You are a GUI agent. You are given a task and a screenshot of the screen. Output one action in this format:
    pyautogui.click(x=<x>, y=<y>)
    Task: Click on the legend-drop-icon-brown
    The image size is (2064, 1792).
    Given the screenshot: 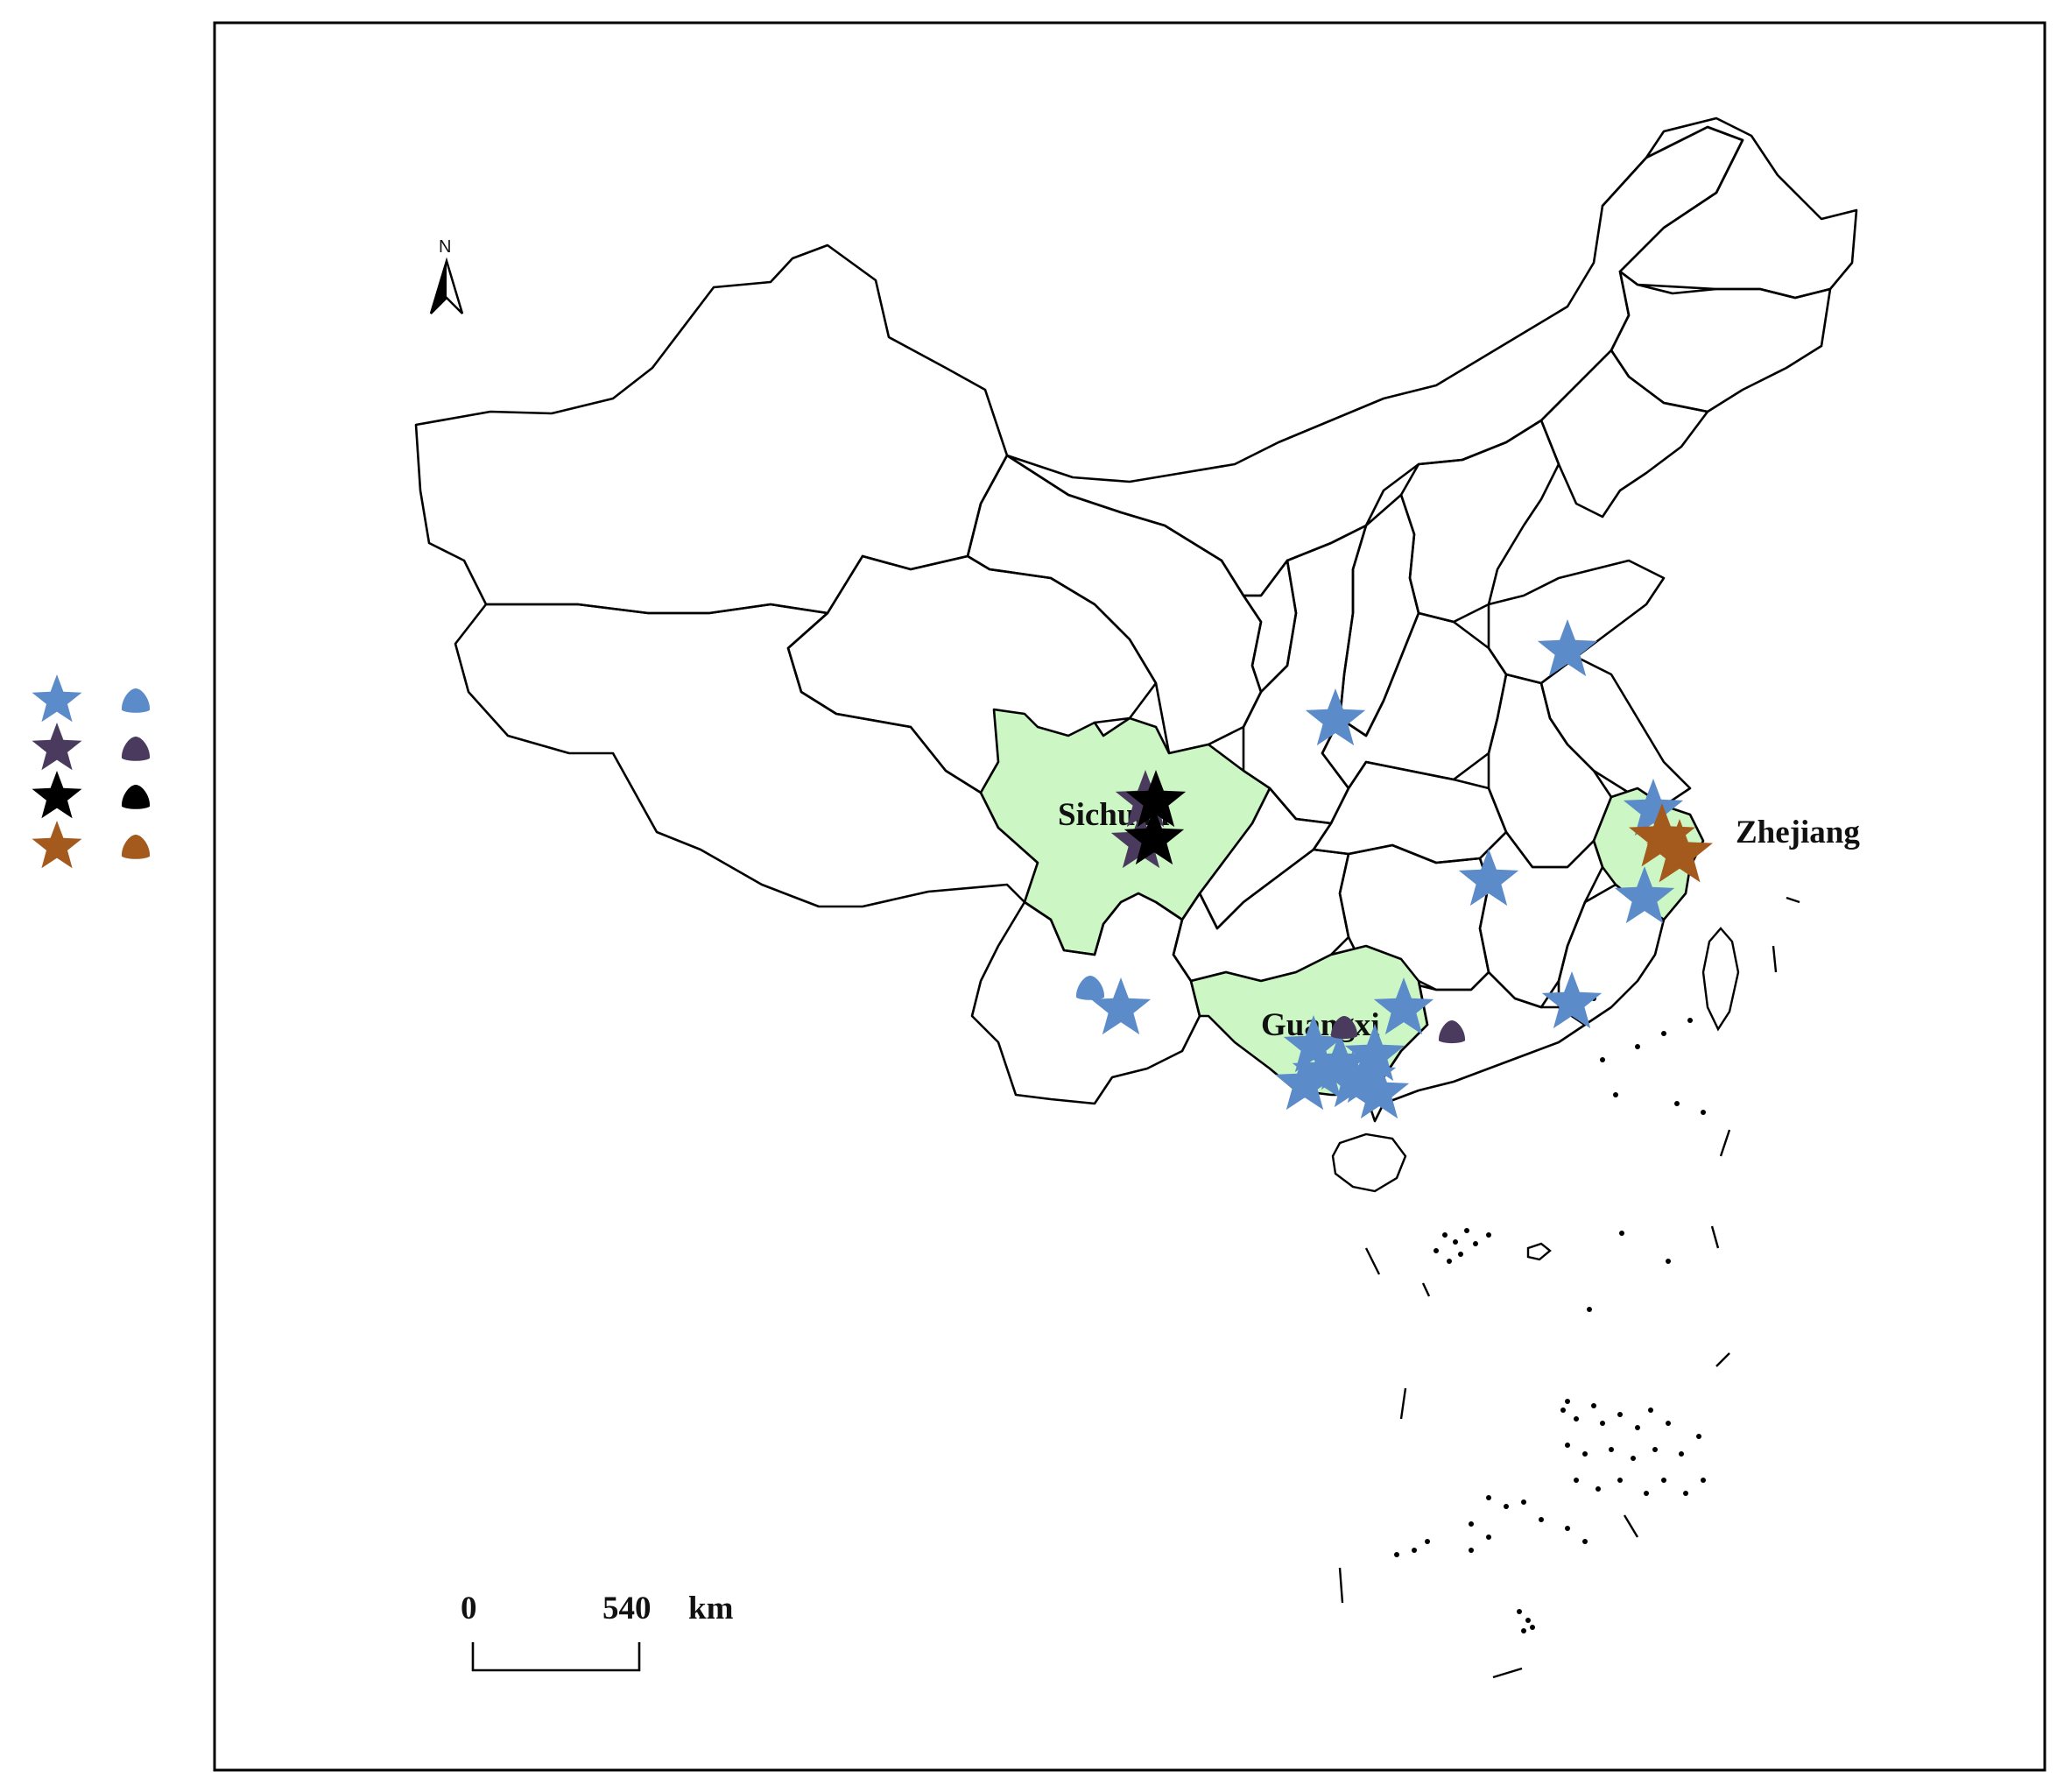 What is the action you would take?
    pyautogui.click(x=136, y=847)
    